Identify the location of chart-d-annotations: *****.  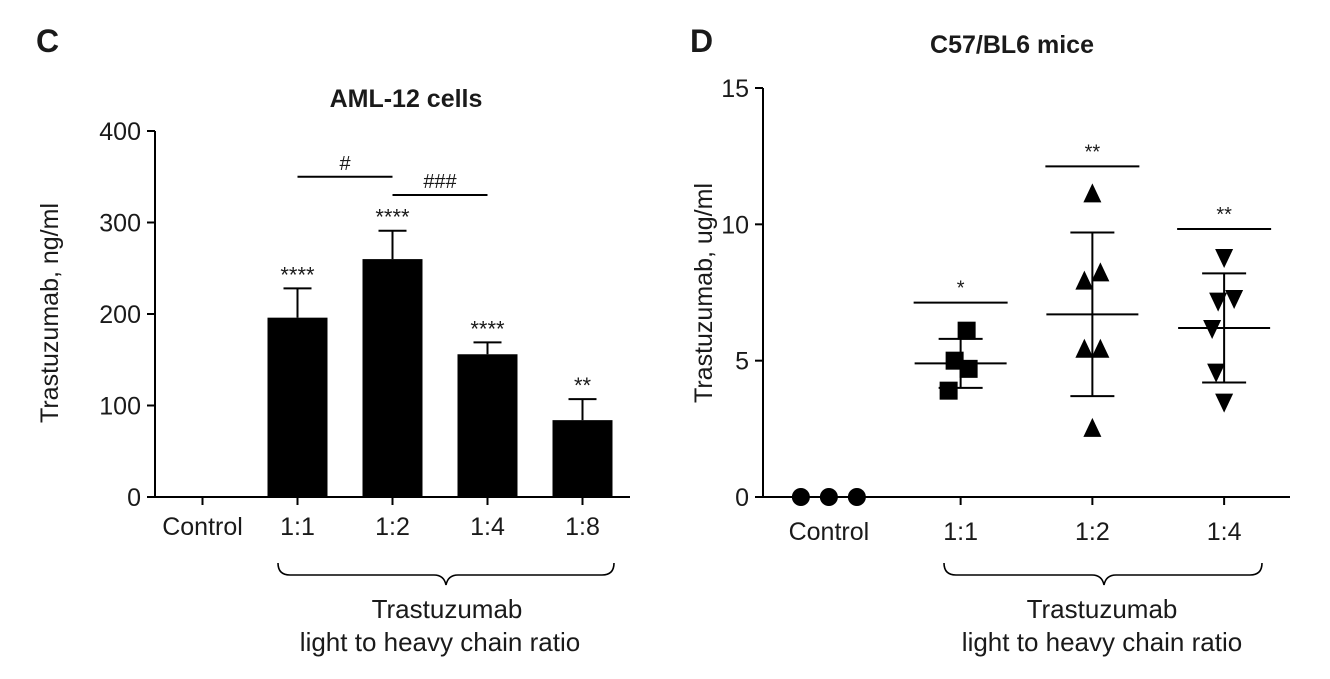
(1092, 222).